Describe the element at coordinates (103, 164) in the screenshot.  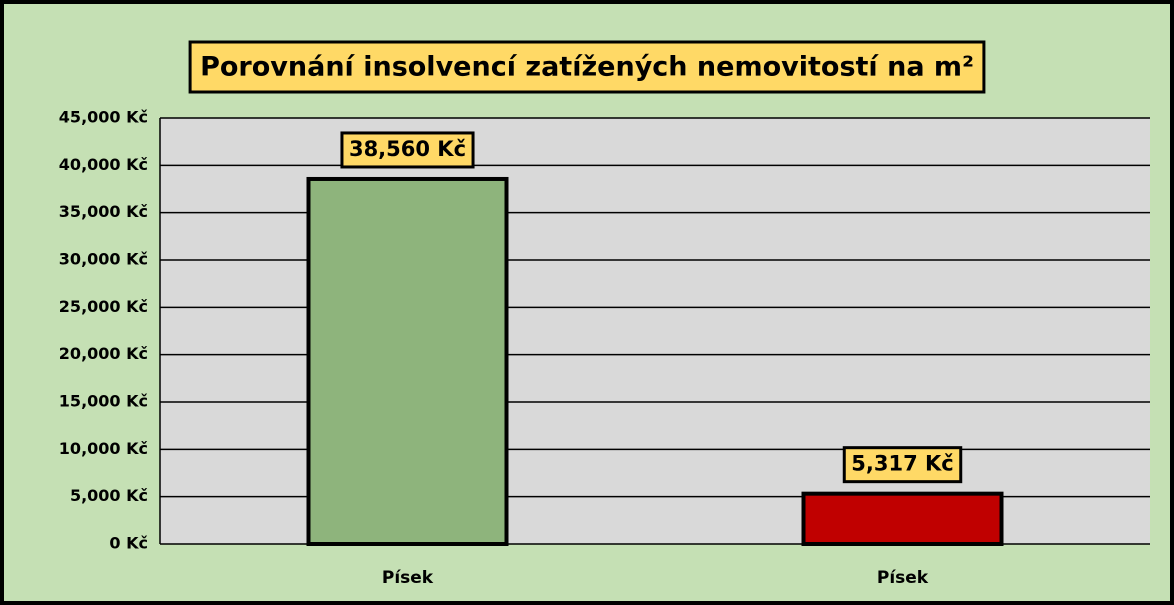
I see `y-tick-label: 40,000 Kč` at that location.